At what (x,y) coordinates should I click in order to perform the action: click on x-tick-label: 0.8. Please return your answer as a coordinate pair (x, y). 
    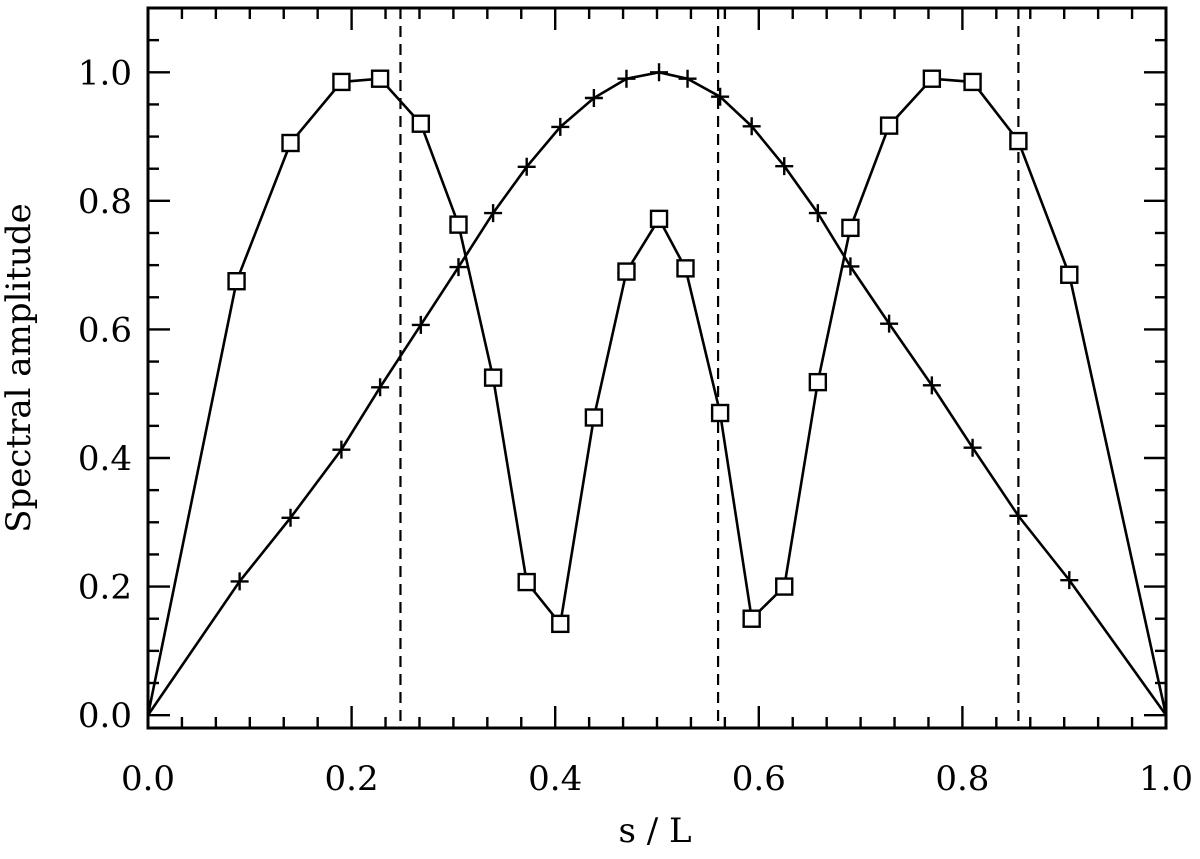
    Looking at the image, I should click on (962, 779).